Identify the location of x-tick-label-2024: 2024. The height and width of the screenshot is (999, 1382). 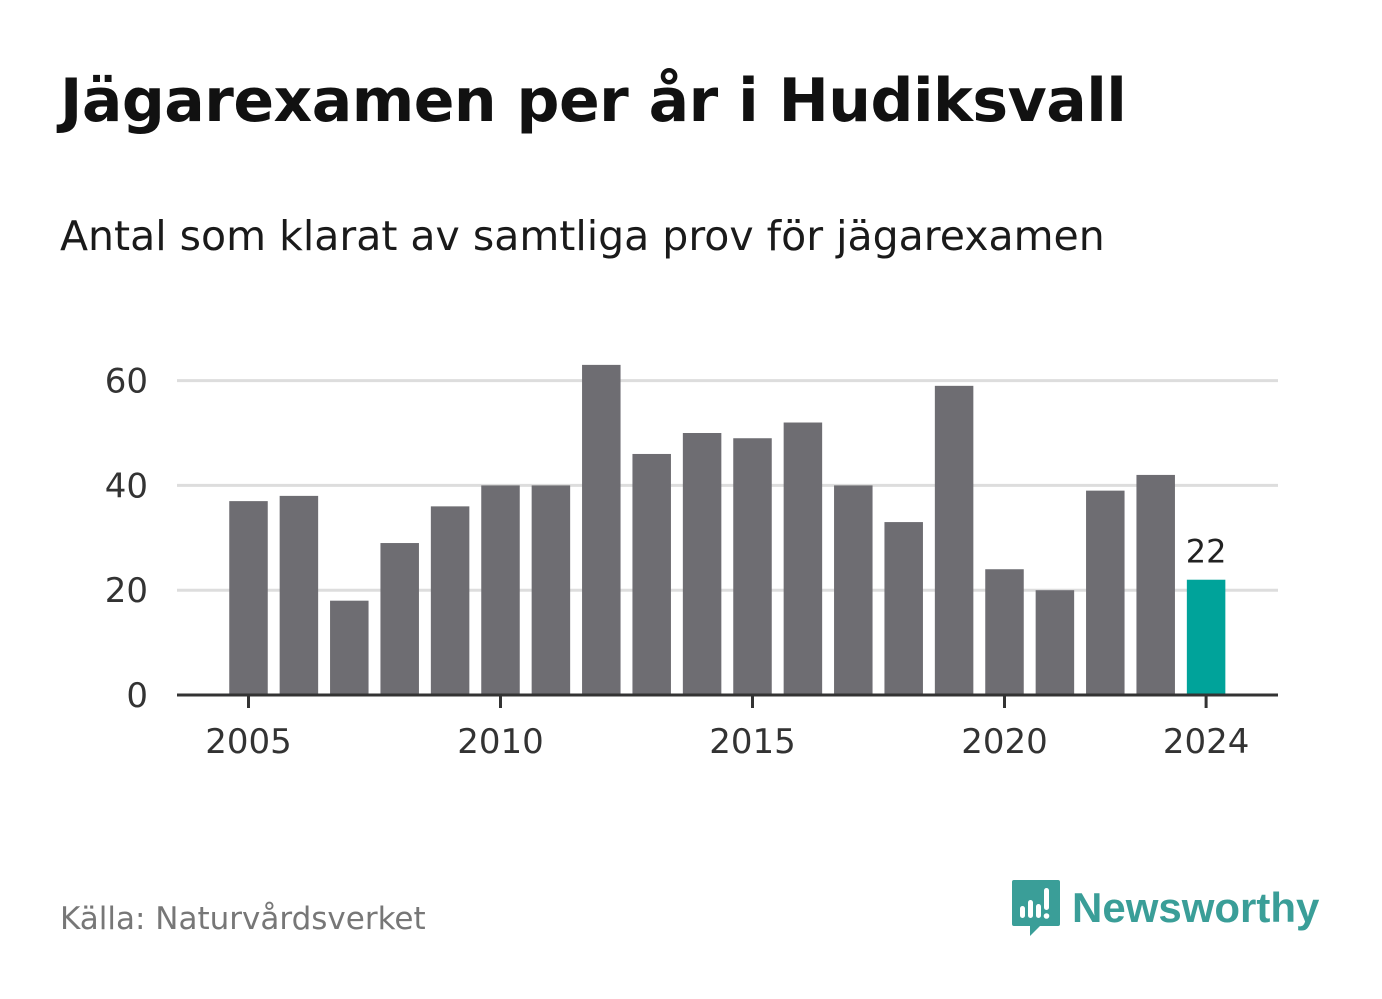
(1206, 742).